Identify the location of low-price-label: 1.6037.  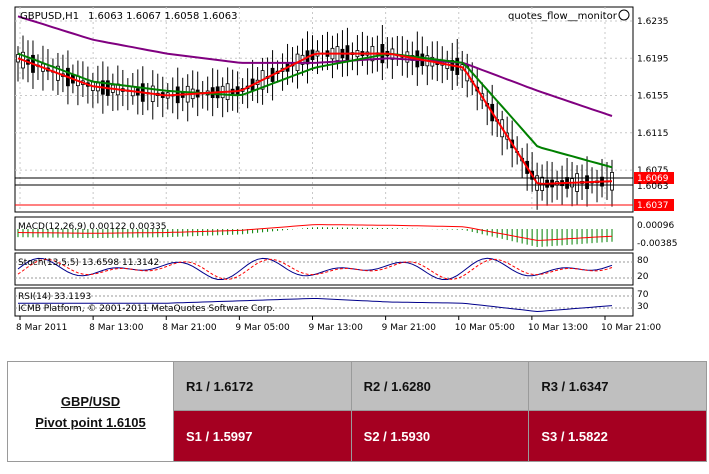
(653, 206).